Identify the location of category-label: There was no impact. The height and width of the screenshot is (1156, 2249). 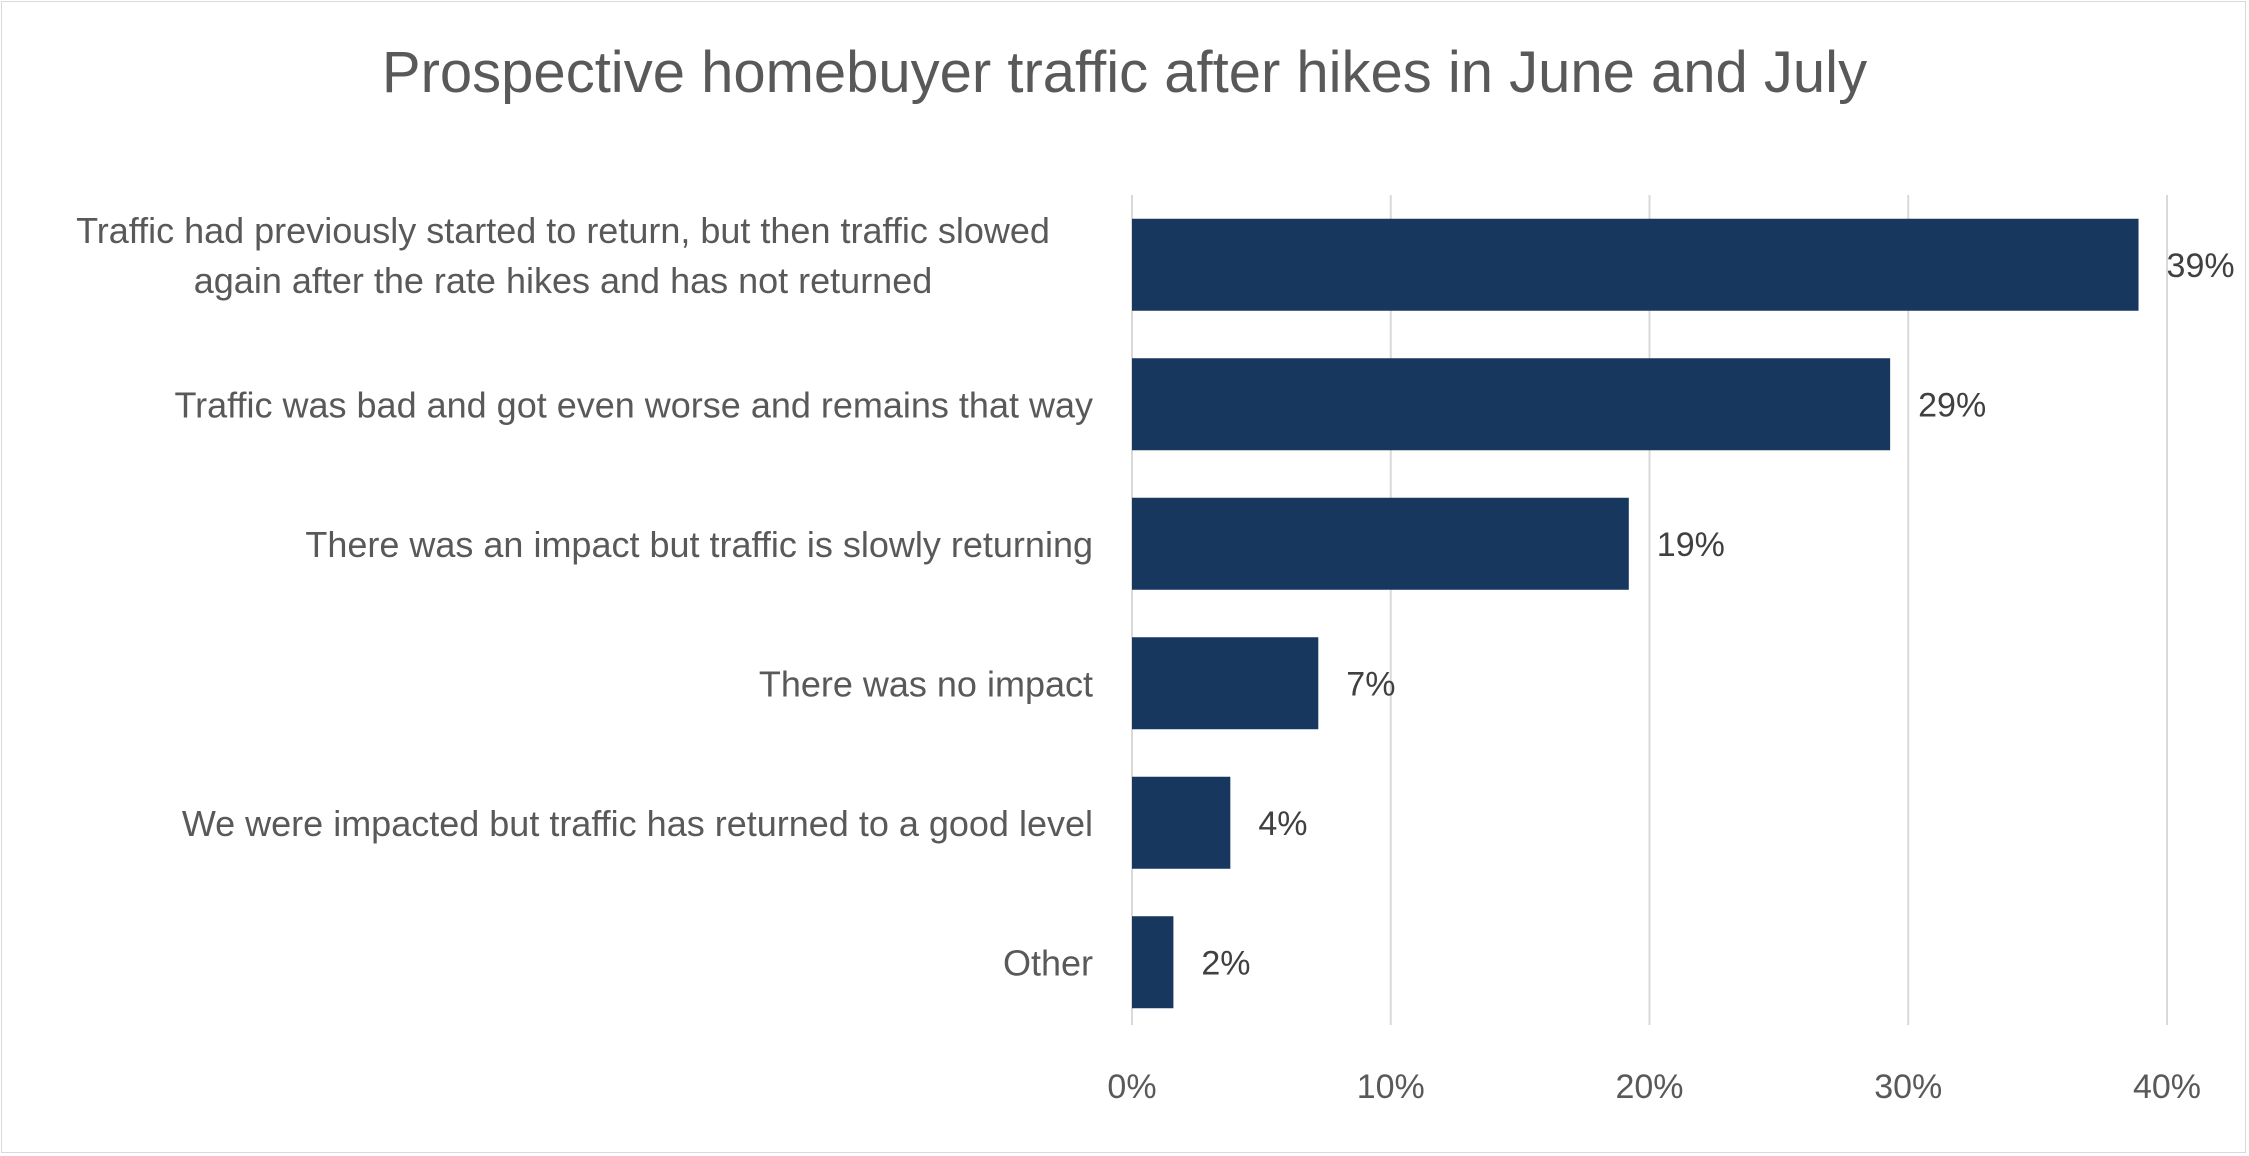
(926, 683).